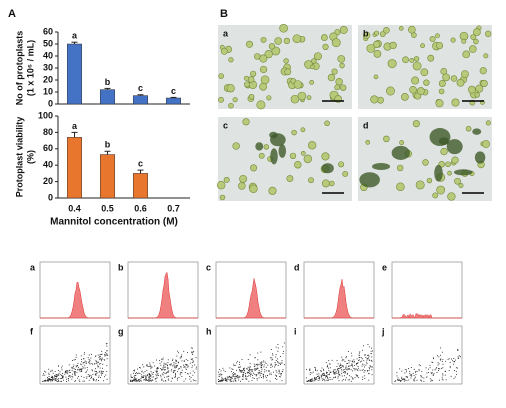 This screenshot has height=408, width=506. What do you see at coordinates (48, 43) in the screenshot?
I see `y-tick-label: 50` at bounding box center [48, 43].